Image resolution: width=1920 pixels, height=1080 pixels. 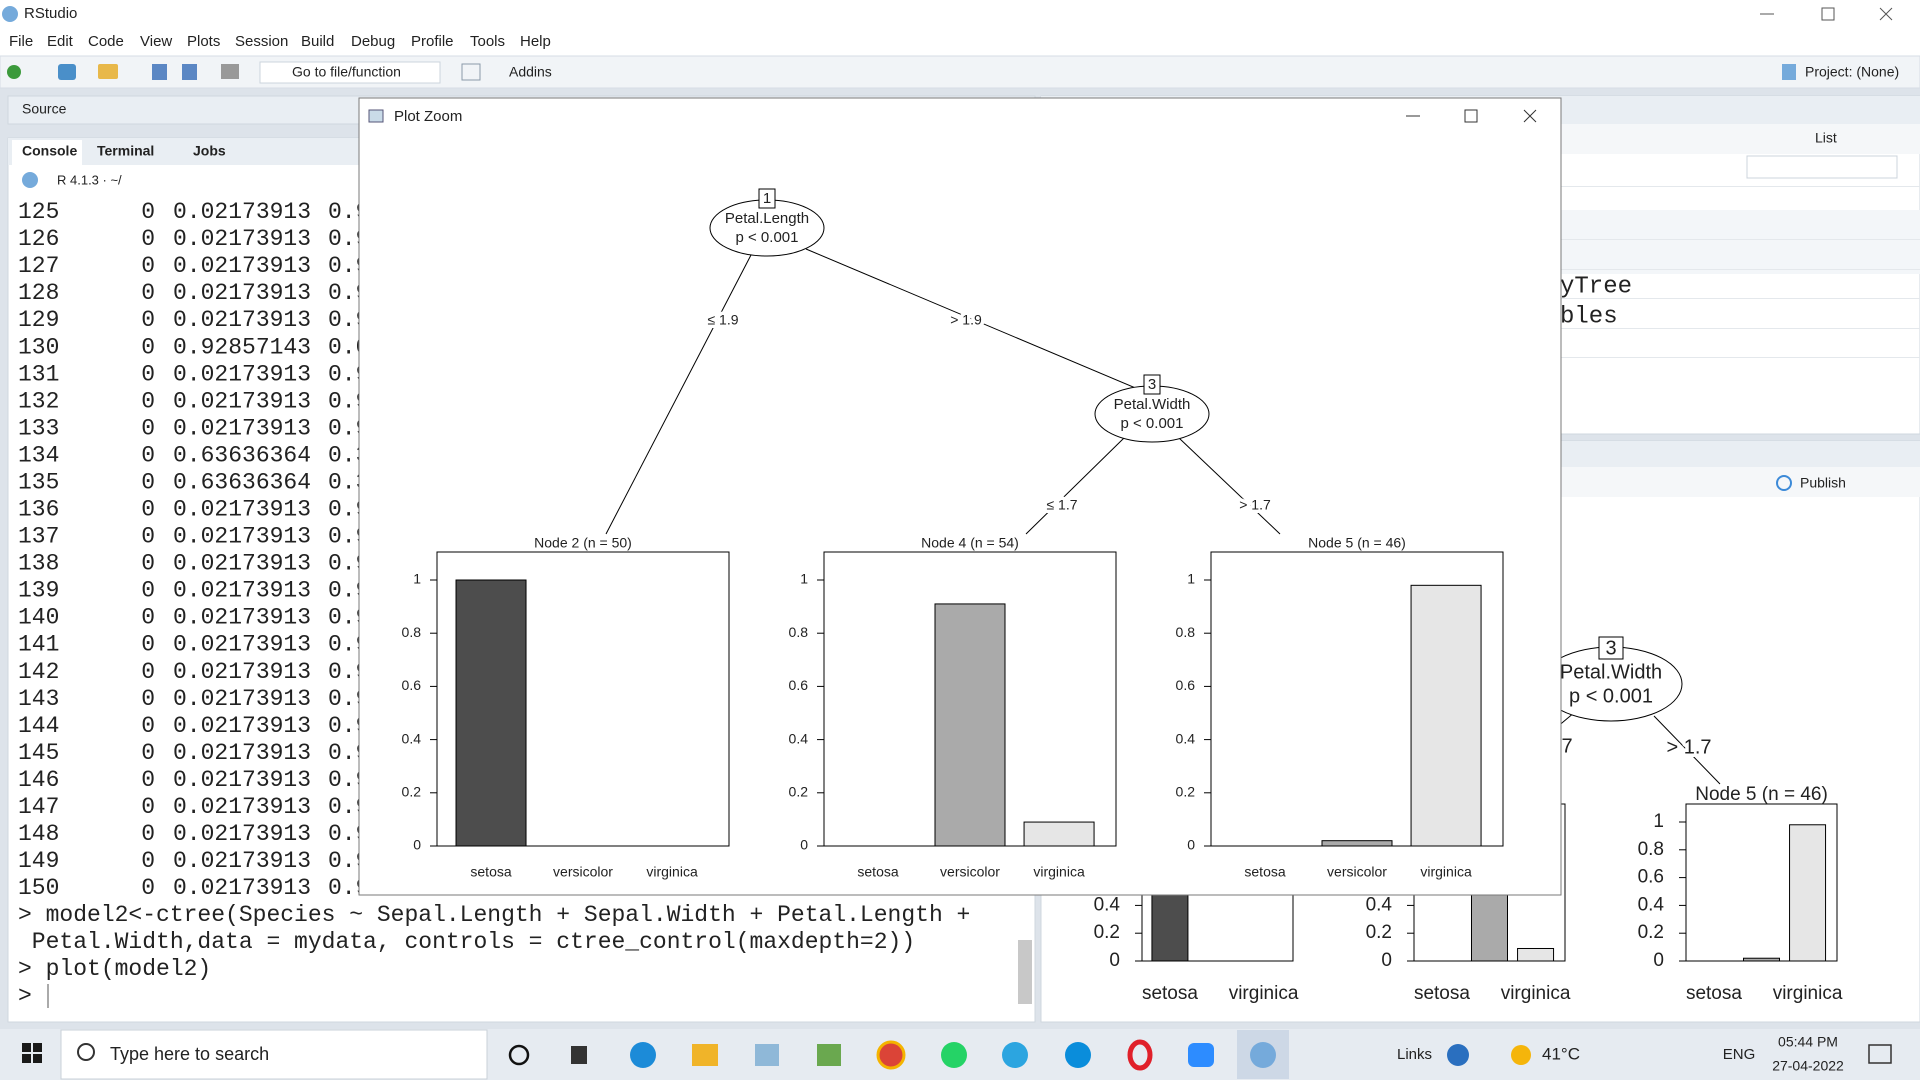 I want to click on edge-icon, so click(x=643, y=1055).